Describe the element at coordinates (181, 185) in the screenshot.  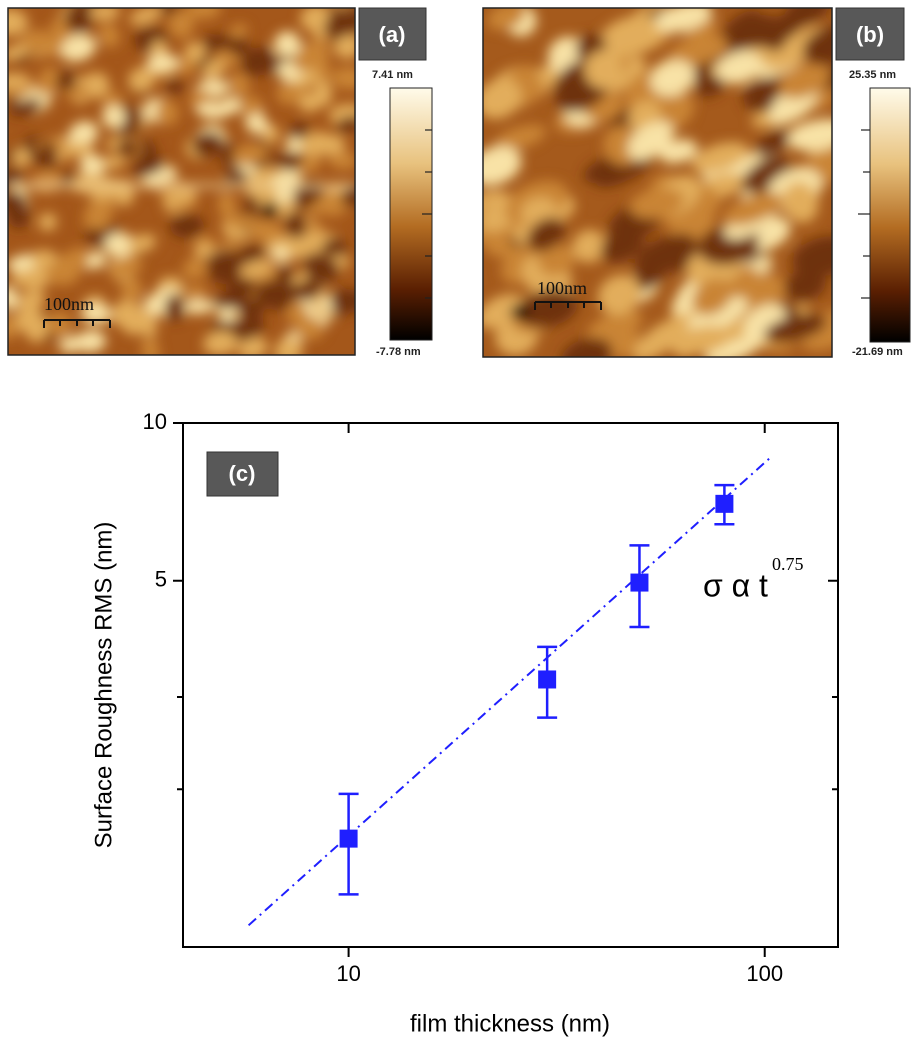
I see `scan-line` at that location.